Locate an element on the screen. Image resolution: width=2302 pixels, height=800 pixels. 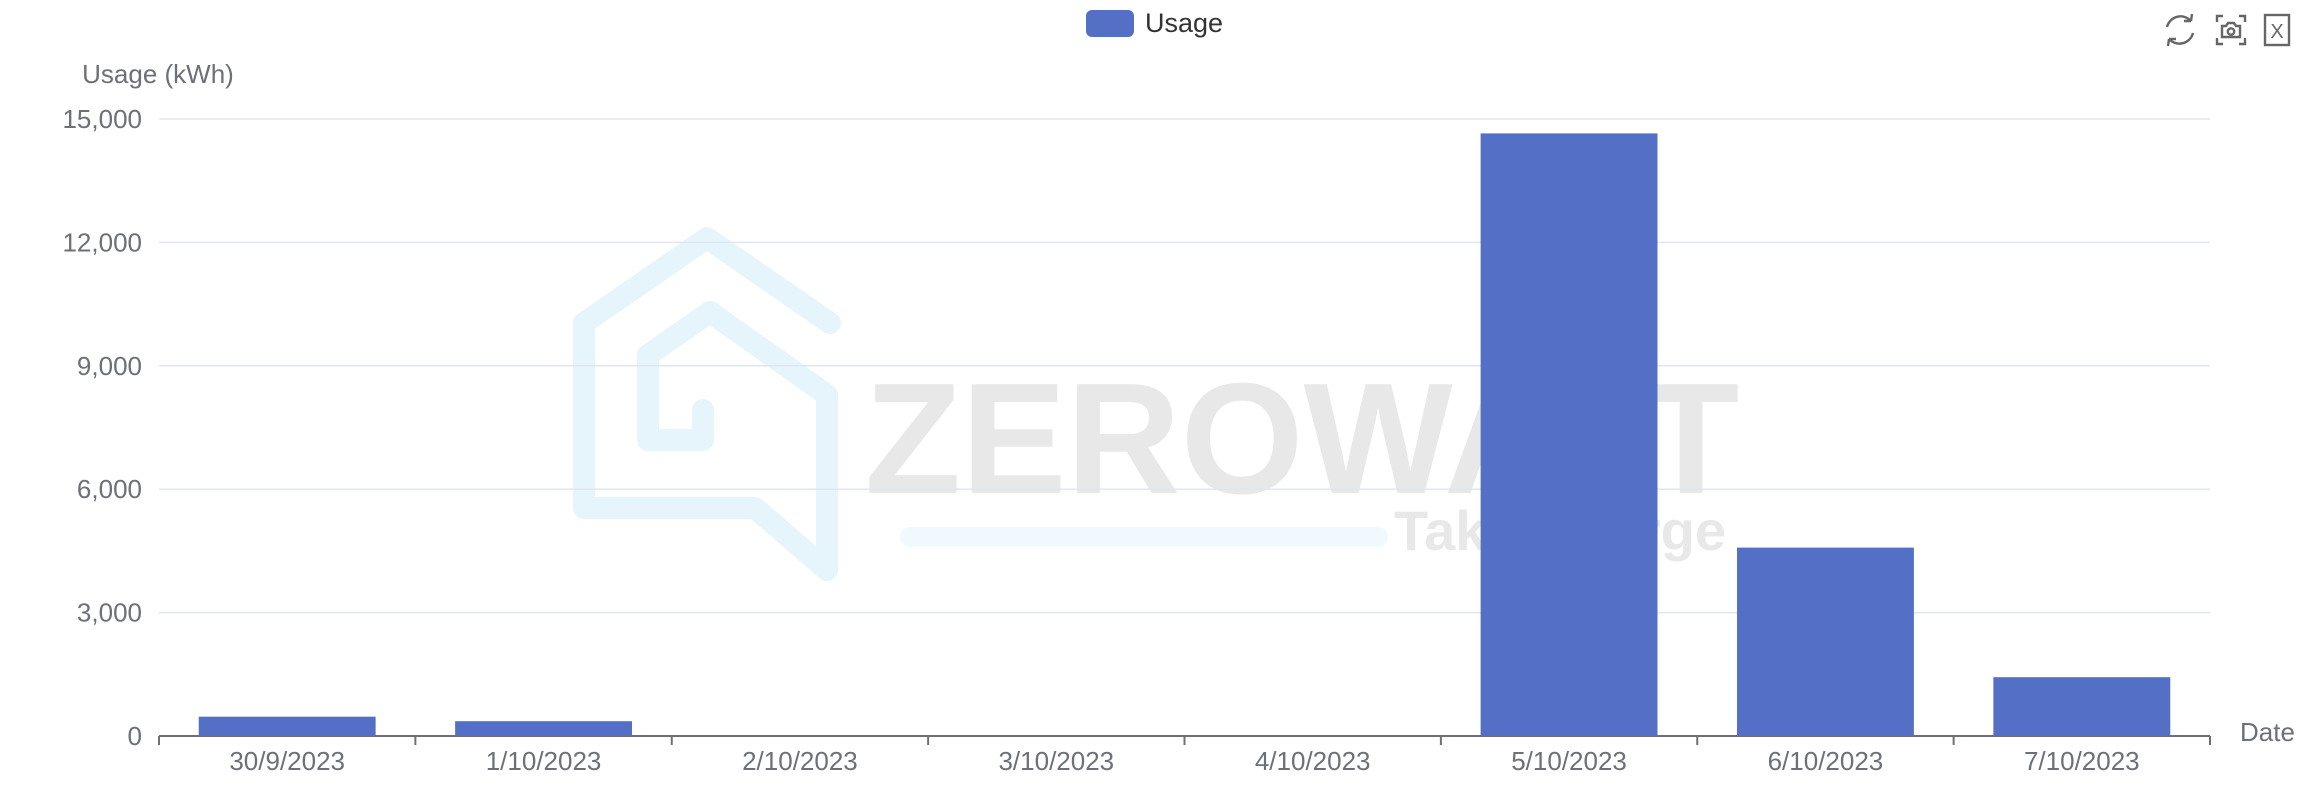
legend-entry-label: Usage is located at coordinates (1184, 23).